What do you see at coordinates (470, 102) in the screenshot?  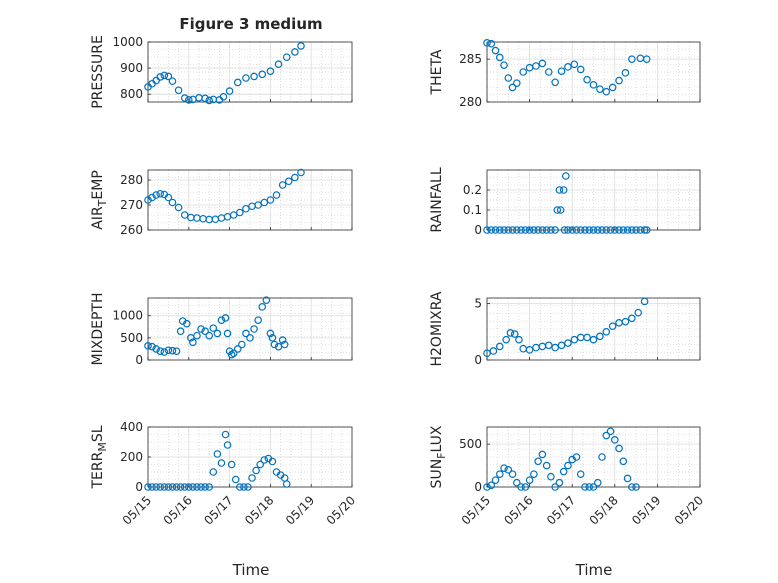 I see `y-tick-label: 280` at bounding box center [470, 102].